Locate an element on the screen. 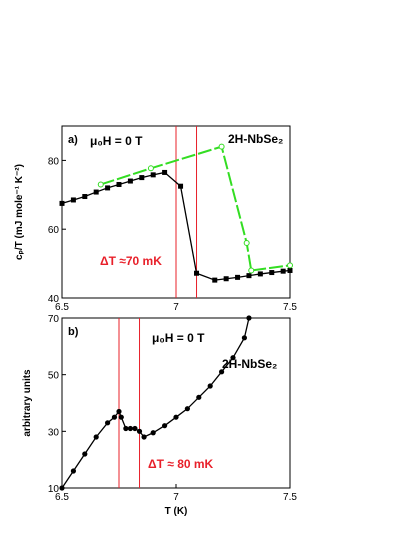 This screenshot has height=534, width=409. y-axis-label: arbitrary units is located at coordinates (27, 403).